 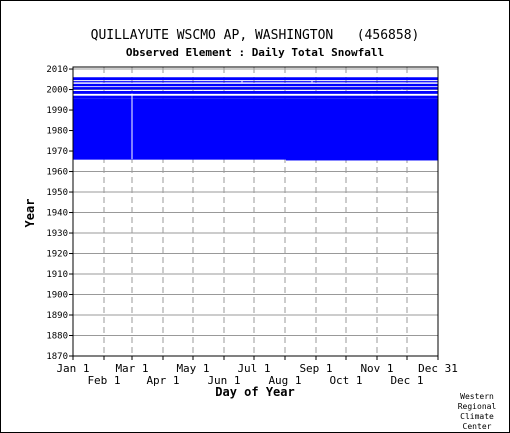 What do you see at coordinates (57, 70) in the screenshot?
I see `y-tick-label-2010: 2010` at bounding box center [57, 70].